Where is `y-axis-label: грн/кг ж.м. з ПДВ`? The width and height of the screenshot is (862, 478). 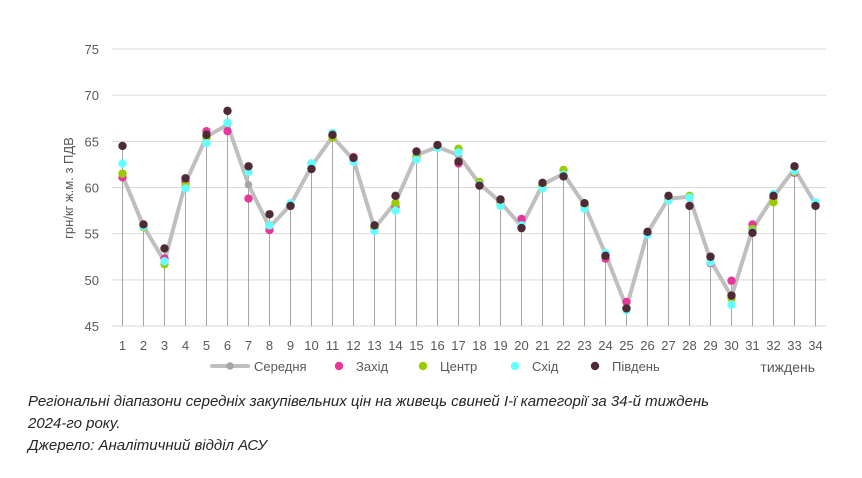
y-axis-label: грн/кг ж.м. з ПДВ is located at coordinates (68, 188).